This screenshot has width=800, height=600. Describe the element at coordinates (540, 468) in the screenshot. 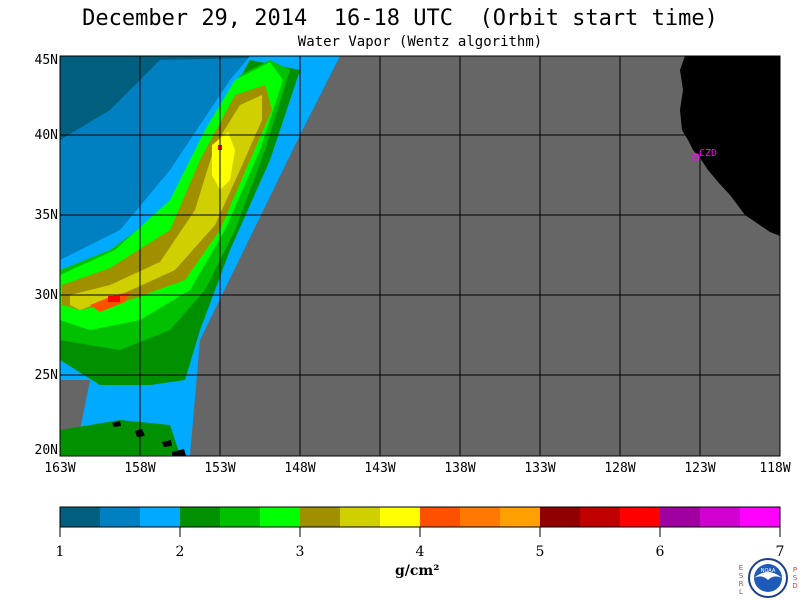

I see `lon-label: 133W` at that location.